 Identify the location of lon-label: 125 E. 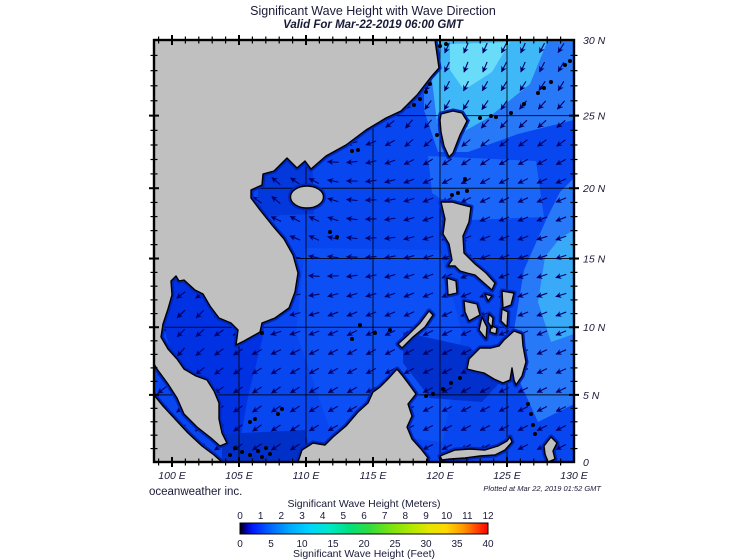
(507, 476).